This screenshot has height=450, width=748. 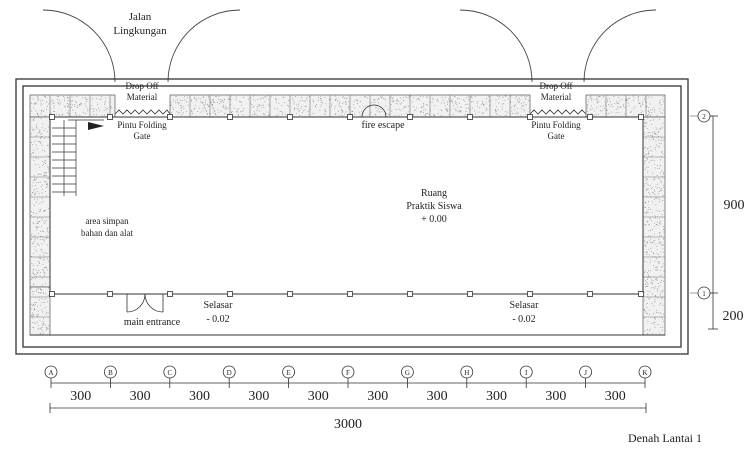 I want to click on label-gate-right-1: Pintu Folding, so click(x=556, y=125).